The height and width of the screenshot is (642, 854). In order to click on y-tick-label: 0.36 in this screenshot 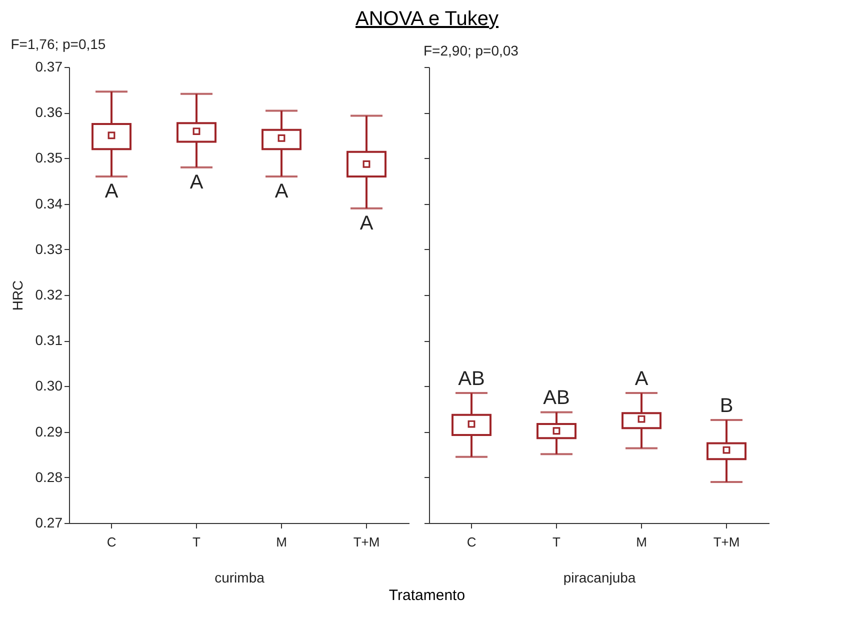, I will do `click(49, 112)`.